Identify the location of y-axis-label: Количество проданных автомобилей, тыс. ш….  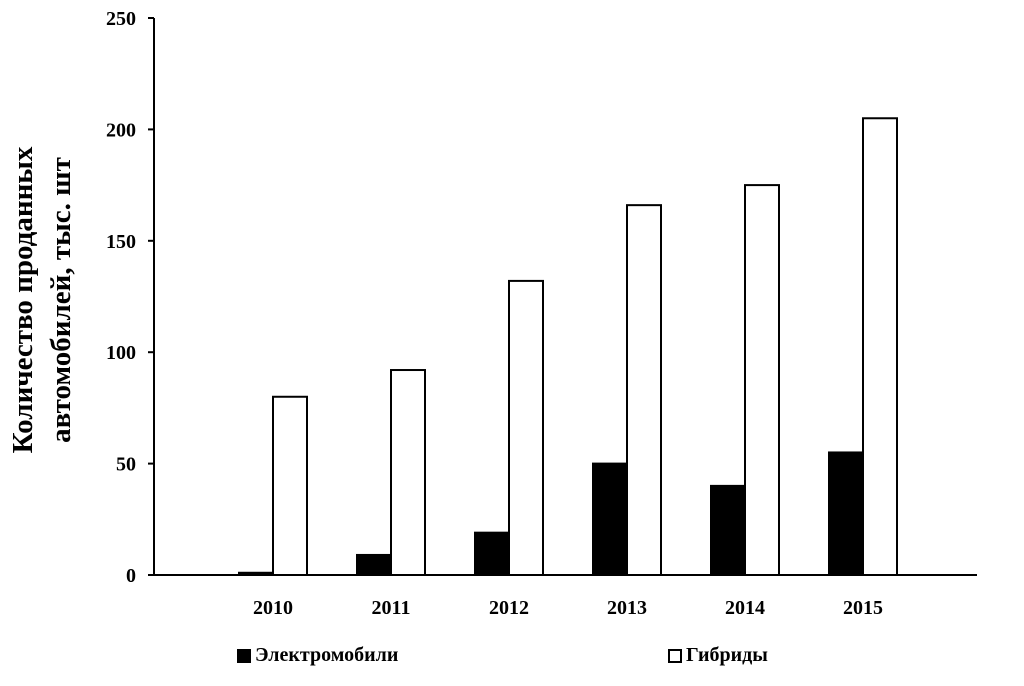
(42, 299).